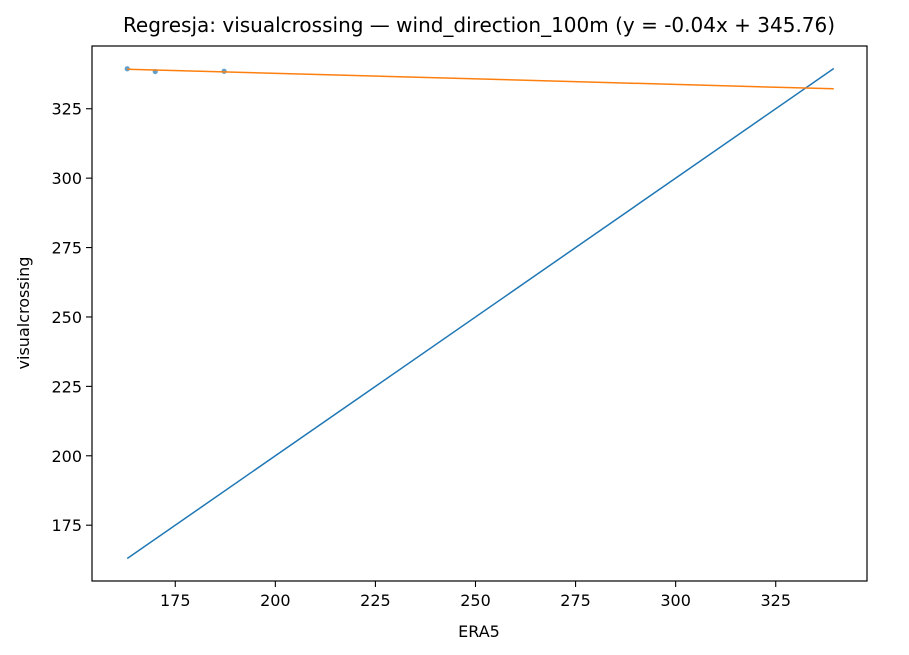 This screenshot has height=655, width=909. What do you see at coordinates (66, 109) in the screenshot?
I see `y-tick-label: 325` at bounding box center [66, 109].